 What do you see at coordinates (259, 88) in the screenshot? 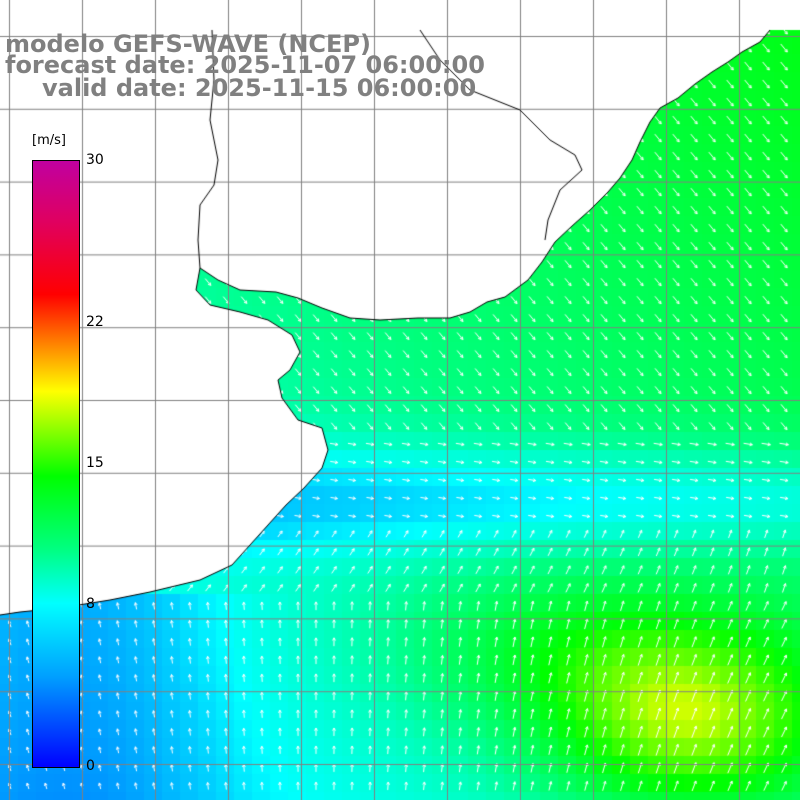
I see `valid-date: valid date: 2025-11-15 06:00:00` at bounding box center [259, 88].